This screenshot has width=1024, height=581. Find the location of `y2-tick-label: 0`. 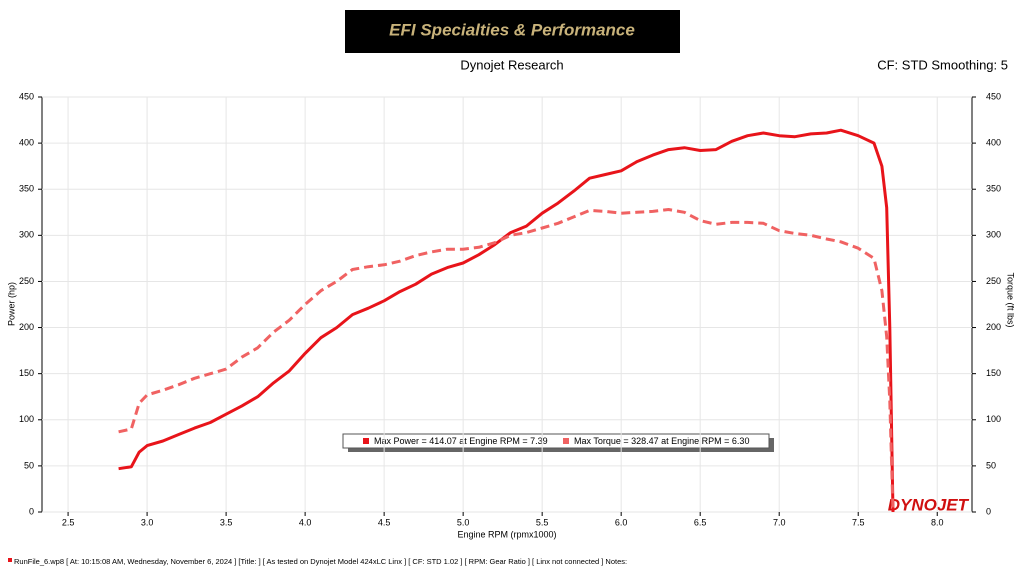

y2-tick-label: 0 is located at coordinates (988, 511).